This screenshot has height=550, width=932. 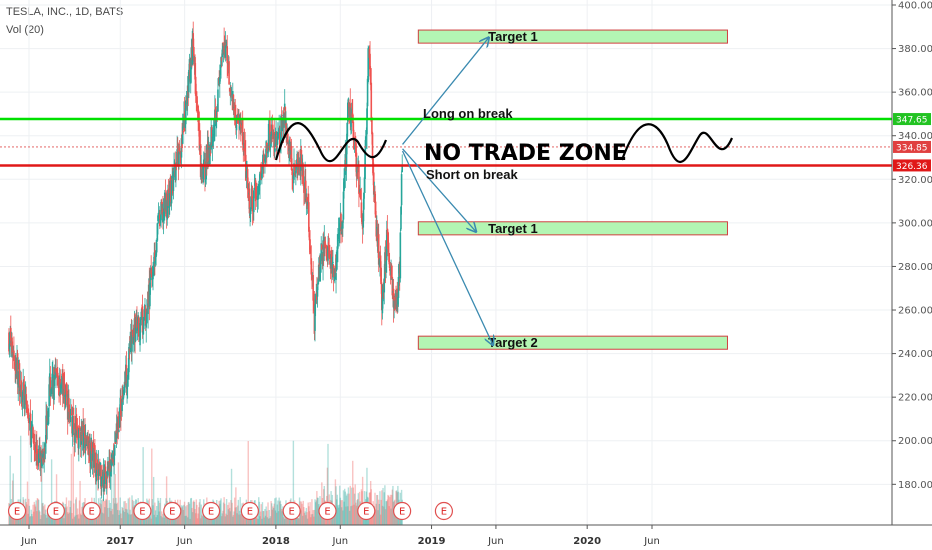 I want to click on earnings-marker, so click(x=142, y=511).